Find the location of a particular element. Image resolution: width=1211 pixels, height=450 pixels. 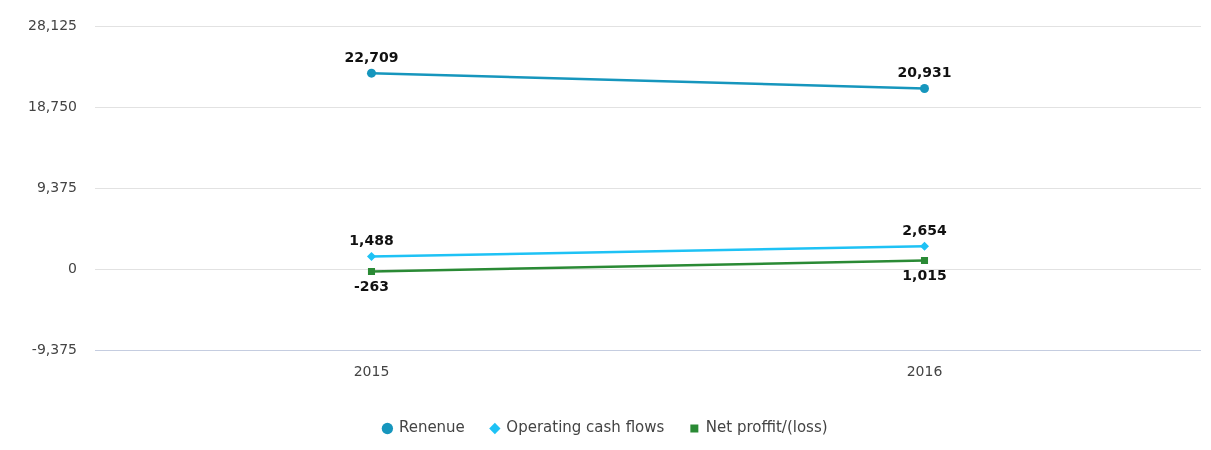

data-label: 2,654 is located at coordinates (924, 229).